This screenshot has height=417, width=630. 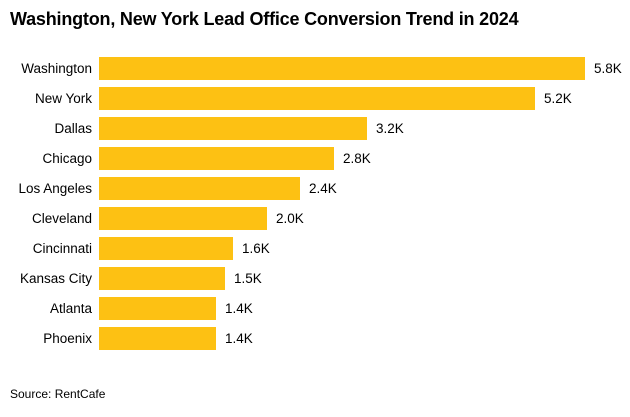 I want to click on value-label: 2.4K, so click(x=323, y=188).